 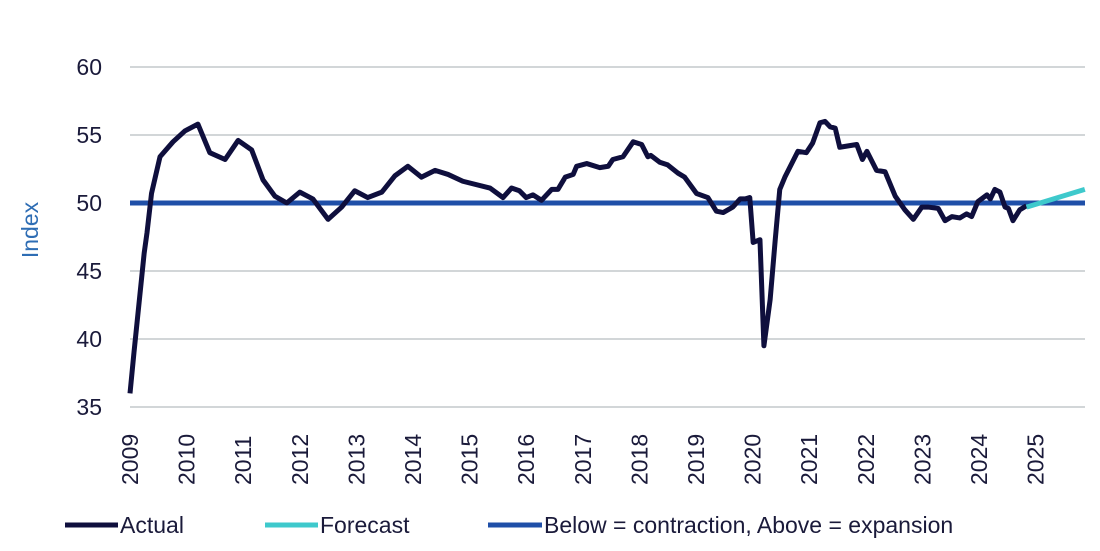 I want to click on x-tick-label: 2016, so click(x=526, y=459).